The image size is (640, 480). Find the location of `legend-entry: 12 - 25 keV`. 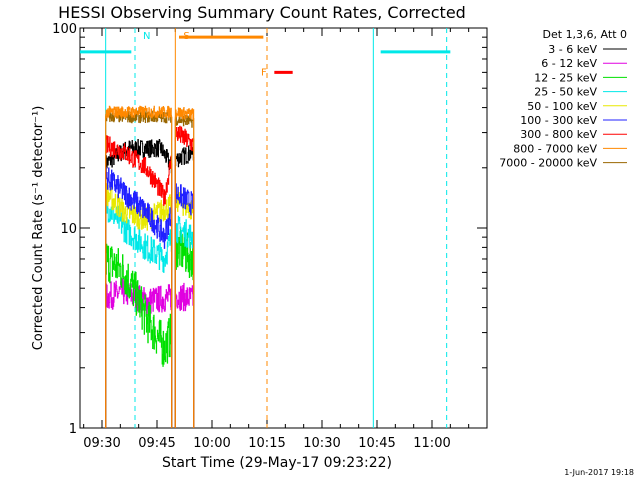

legend-entry: 12 - 25 keV is located at coordinates (565, 77).